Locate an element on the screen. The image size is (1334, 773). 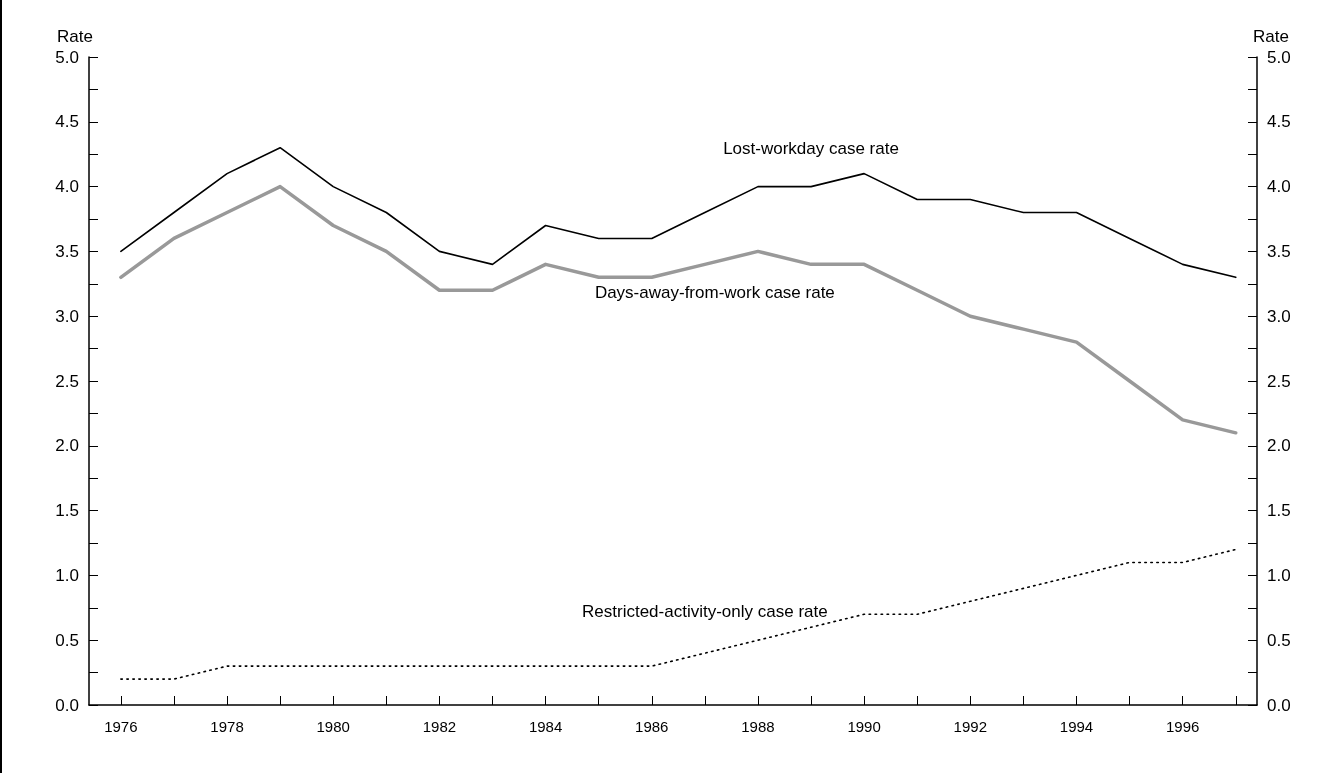
y2-tick-label: 2.5 is located at coordinates (1279, 381).